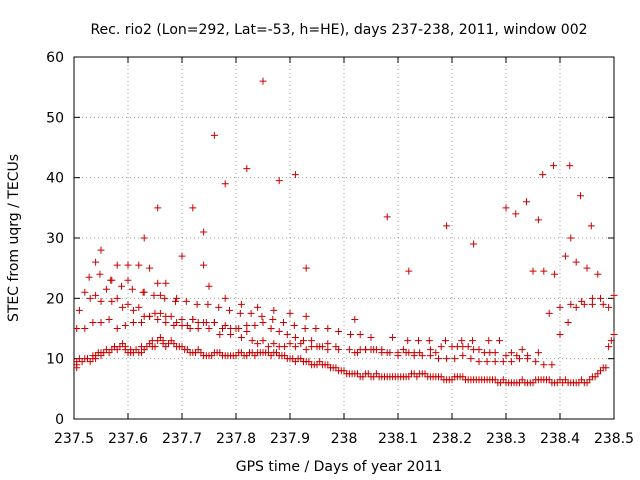 This screenshot has height=480, width=640. What do you see at coordinates (506, 439) in the screenshot?
I see `x-tick-label: 238.3` at bounding box center [506, 439].